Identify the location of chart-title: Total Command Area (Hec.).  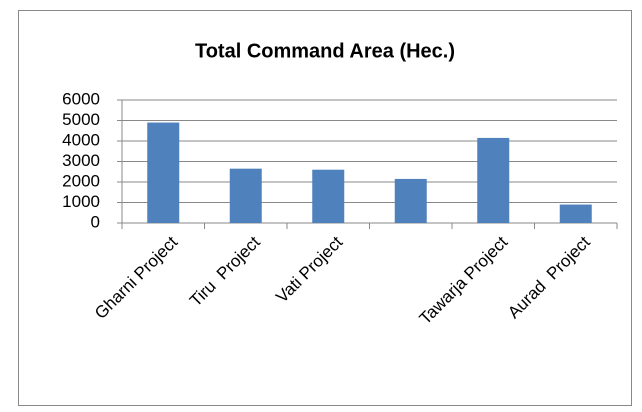
(325, 51).